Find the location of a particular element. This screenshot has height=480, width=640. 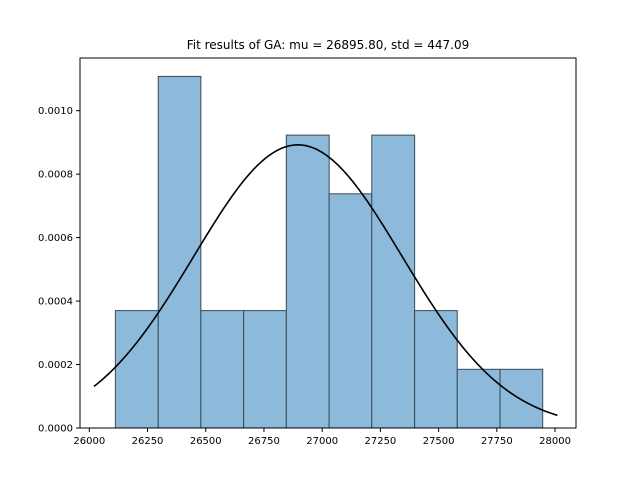

y-tick-label: 0.0002 is located at coordinates (55, 365).